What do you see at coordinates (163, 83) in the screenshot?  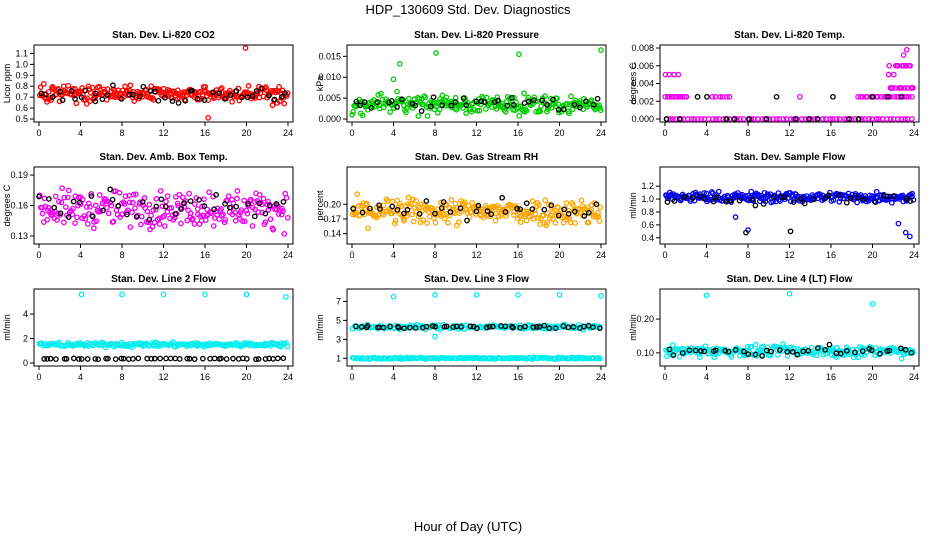 I see `data-points` at bounding box center [163, 83].